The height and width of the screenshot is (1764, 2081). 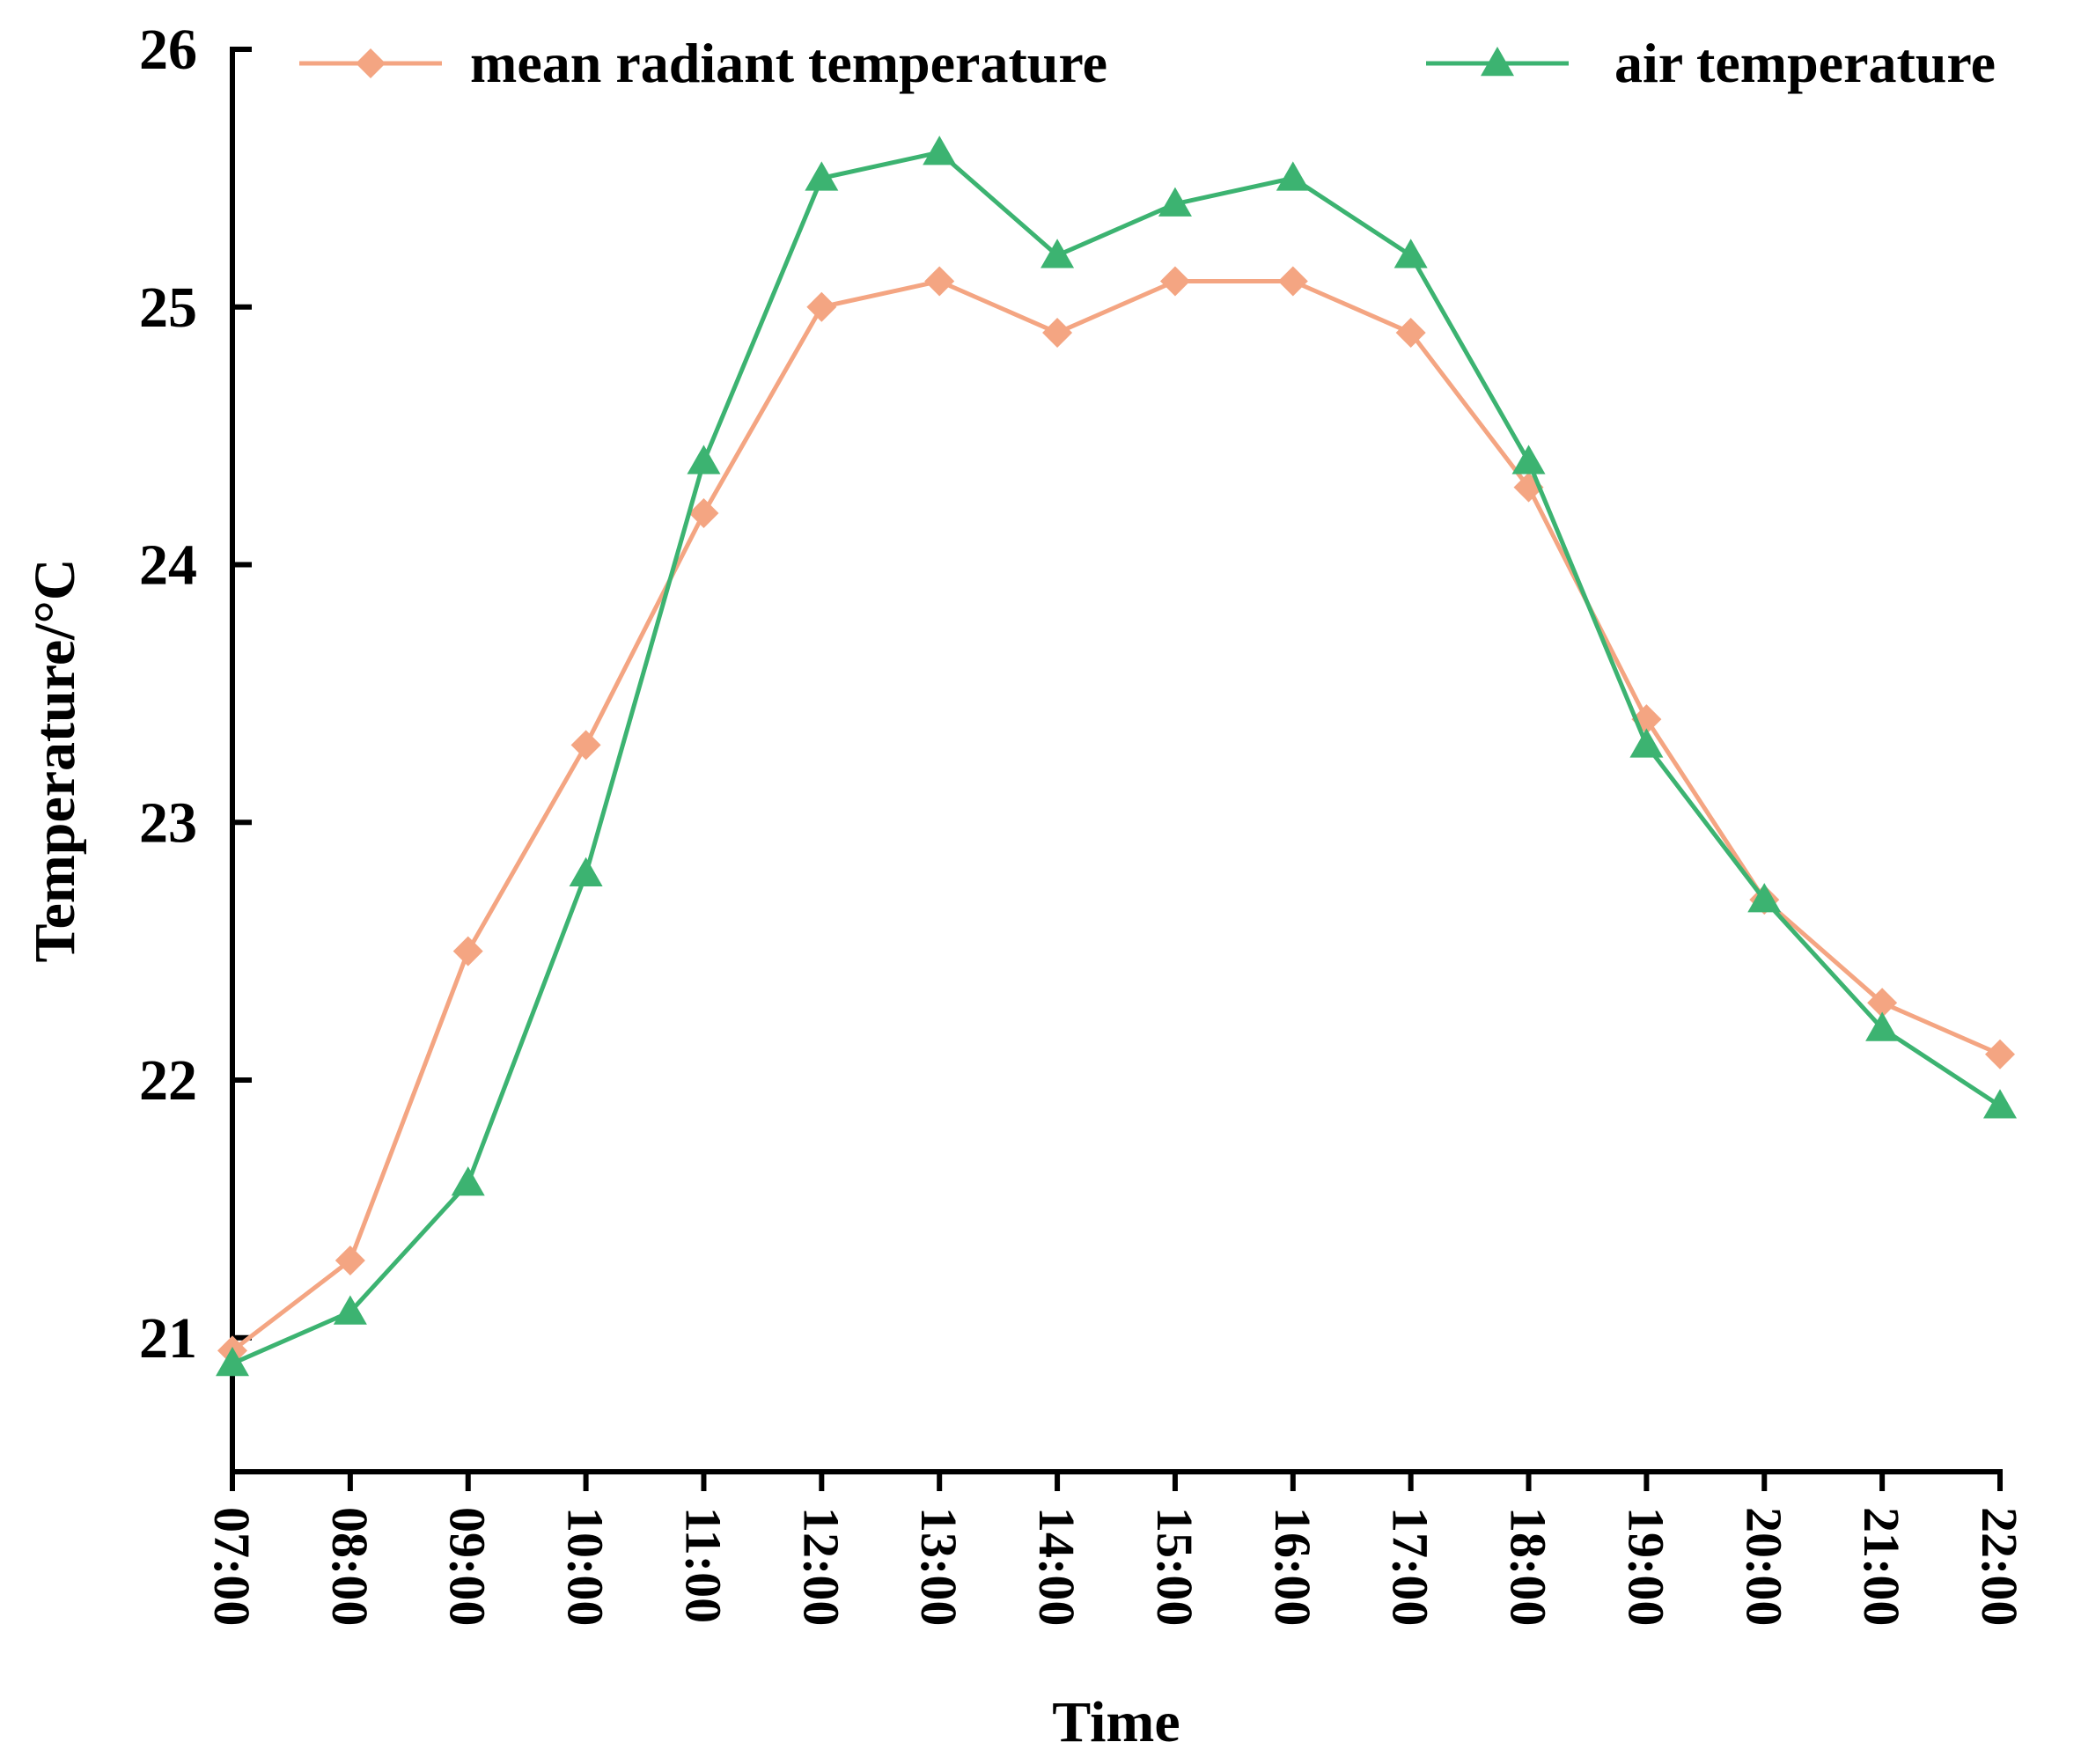 I want to click on x-tick-label: 15:00, so click(x=1174, y=1566).